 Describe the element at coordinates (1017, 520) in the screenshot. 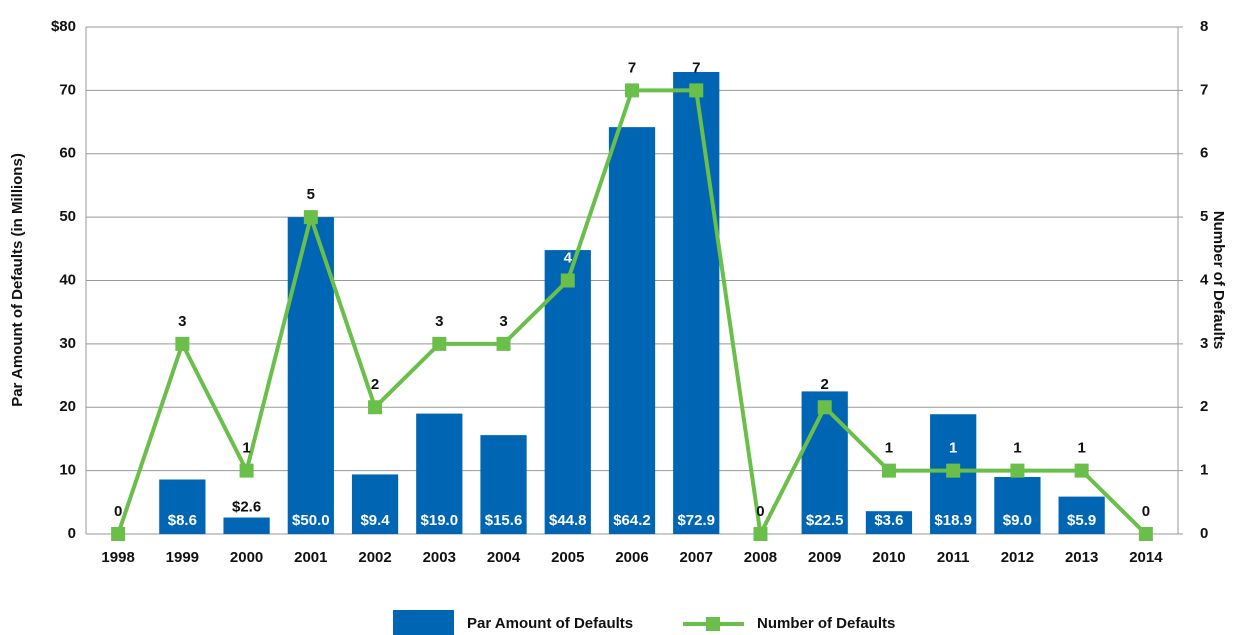

I see `bar-value-label: $9.0` at that location.